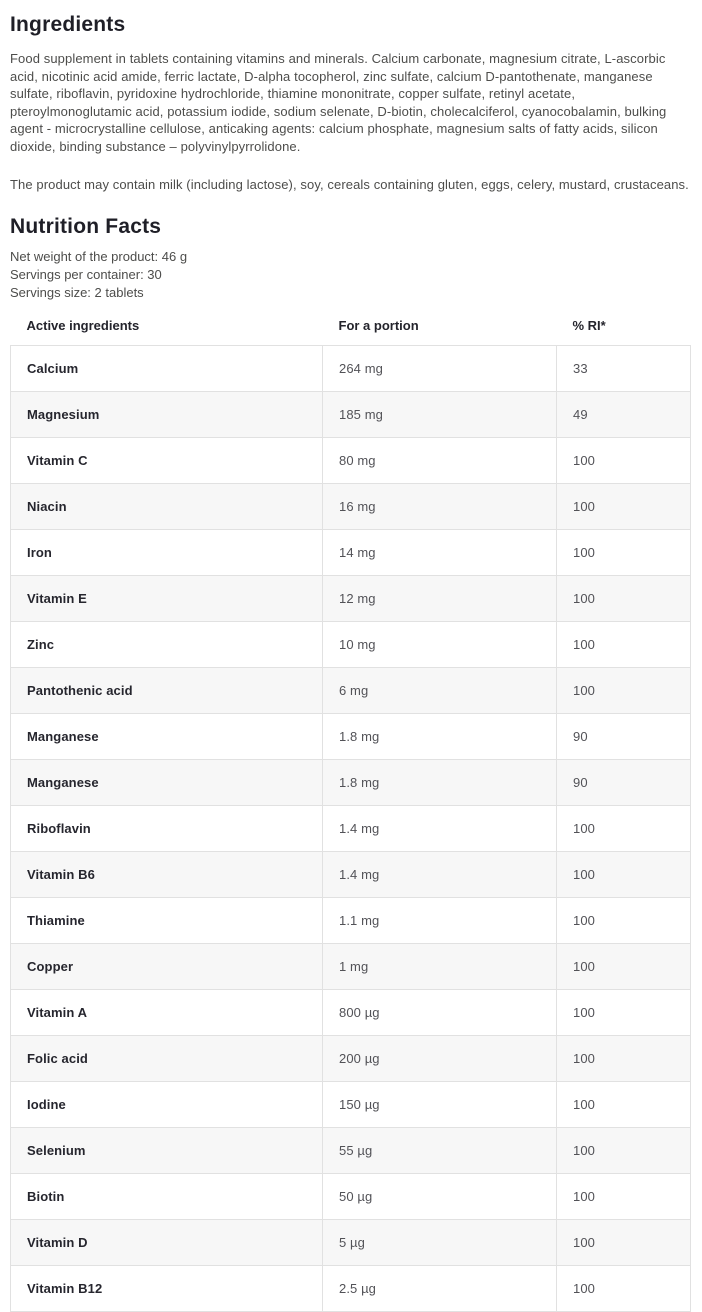  I want to click on net-weight-line: Net weight of the product: 46 g, so click(99, 256).